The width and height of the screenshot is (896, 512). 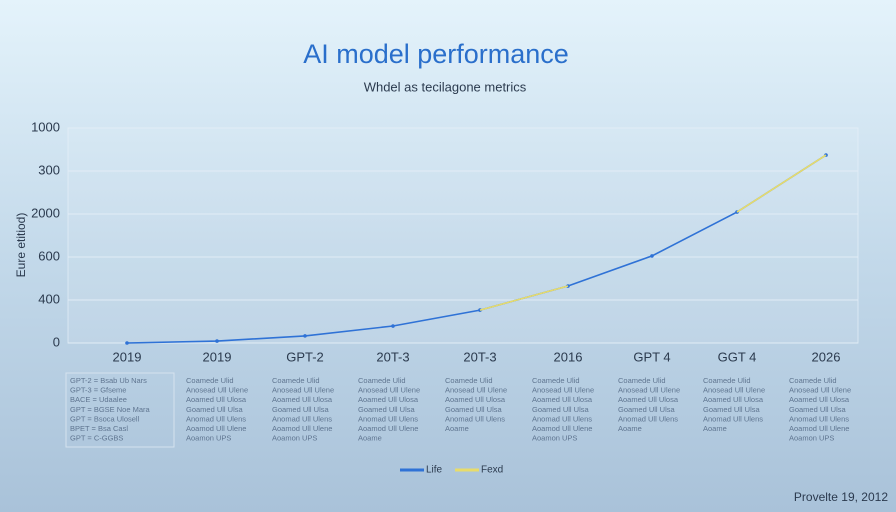 What do you see at coordinates (737, 356) in the screenshot?
I see `x-tick-label: GGT 4` at bounding box center [737, 356].